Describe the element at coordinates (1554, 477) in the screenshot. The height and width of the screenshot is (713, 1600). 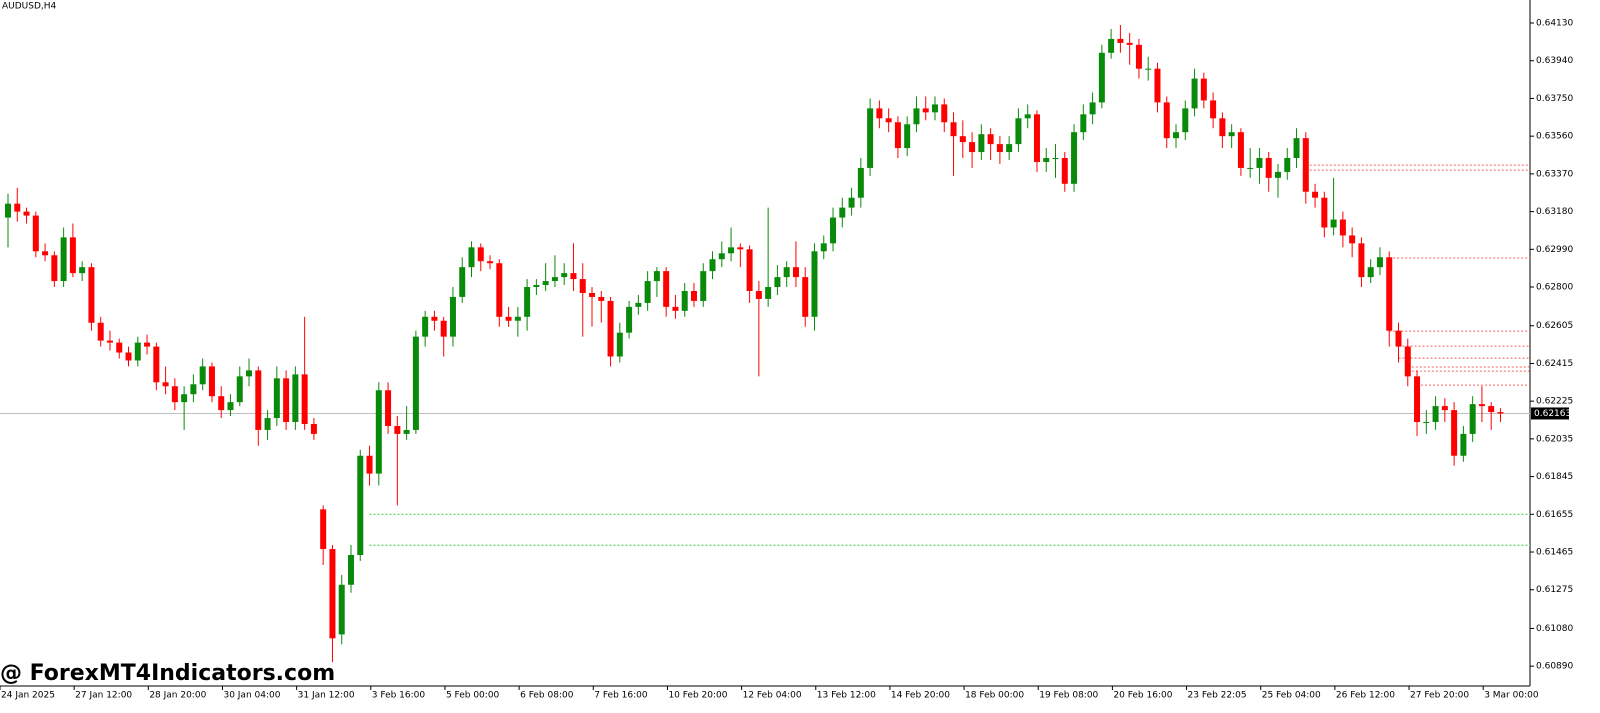
I see `y-tick-label: 0.61845` at that location.